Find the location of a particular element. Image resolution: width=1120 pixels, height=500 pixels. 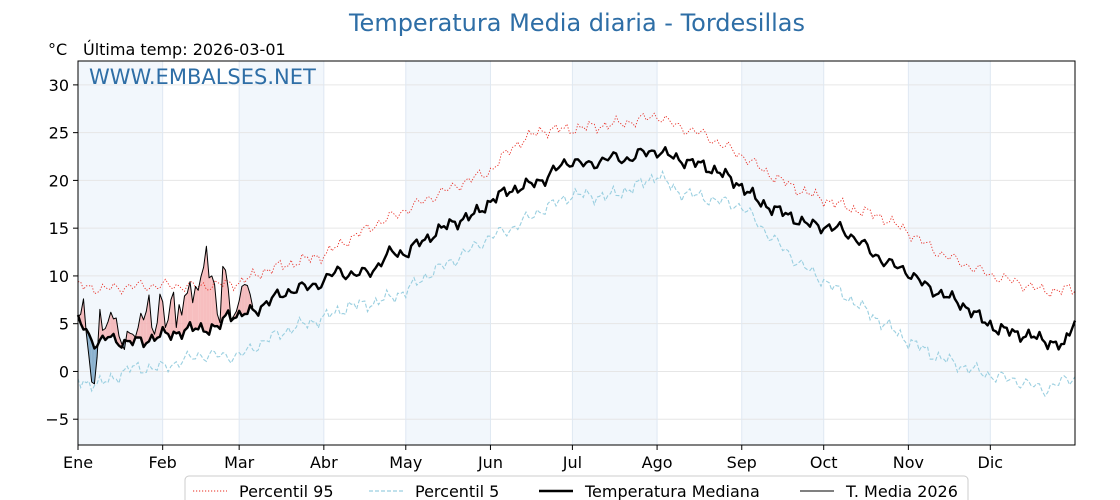

y-tick-label: 30 is located at coordinates (59, 85).